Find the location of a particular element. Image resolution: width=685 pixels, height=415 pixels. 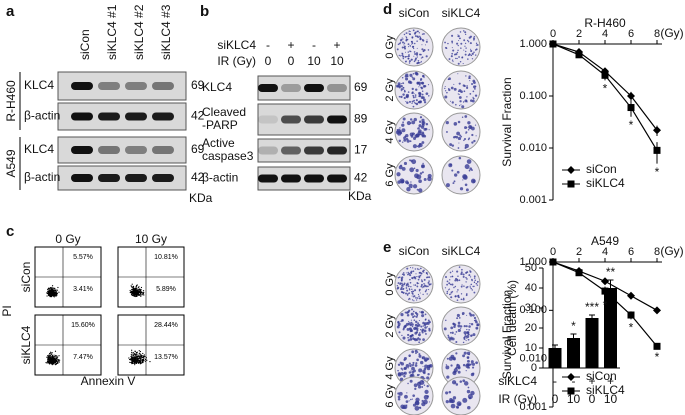

legend-marker is located at coordinates (571, 377).